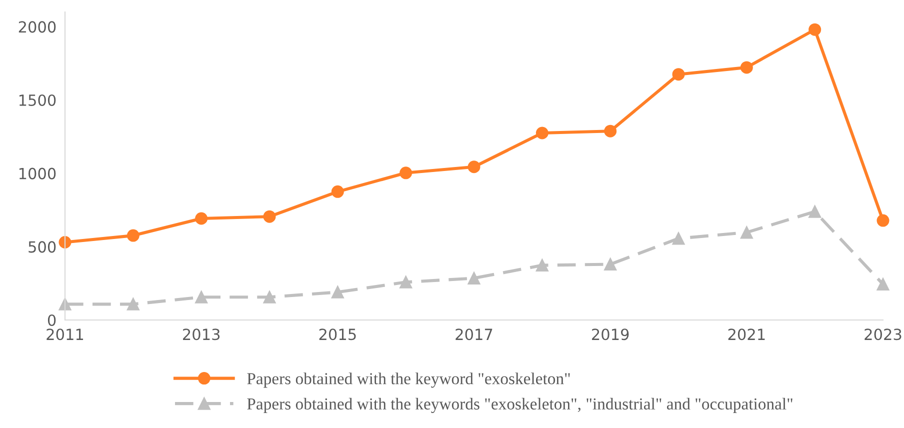 The image size is (904, 428). I want to click on legend-label: Papers obtained with the keyword "exoskeleton", so click(408, 380).